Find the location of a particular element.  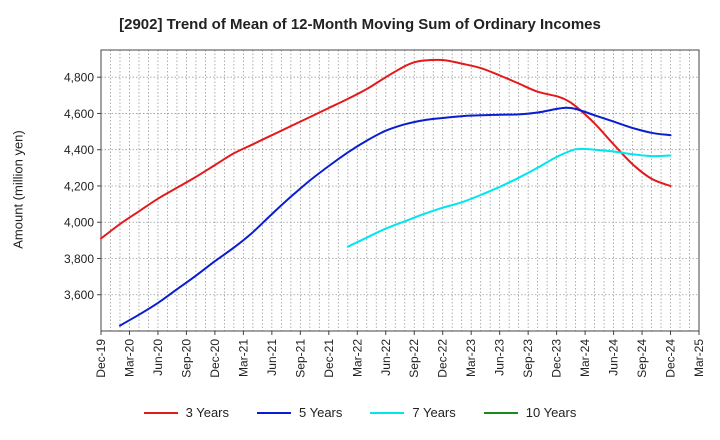

legend-item: 10 Years is located at coordinates (530, 412).